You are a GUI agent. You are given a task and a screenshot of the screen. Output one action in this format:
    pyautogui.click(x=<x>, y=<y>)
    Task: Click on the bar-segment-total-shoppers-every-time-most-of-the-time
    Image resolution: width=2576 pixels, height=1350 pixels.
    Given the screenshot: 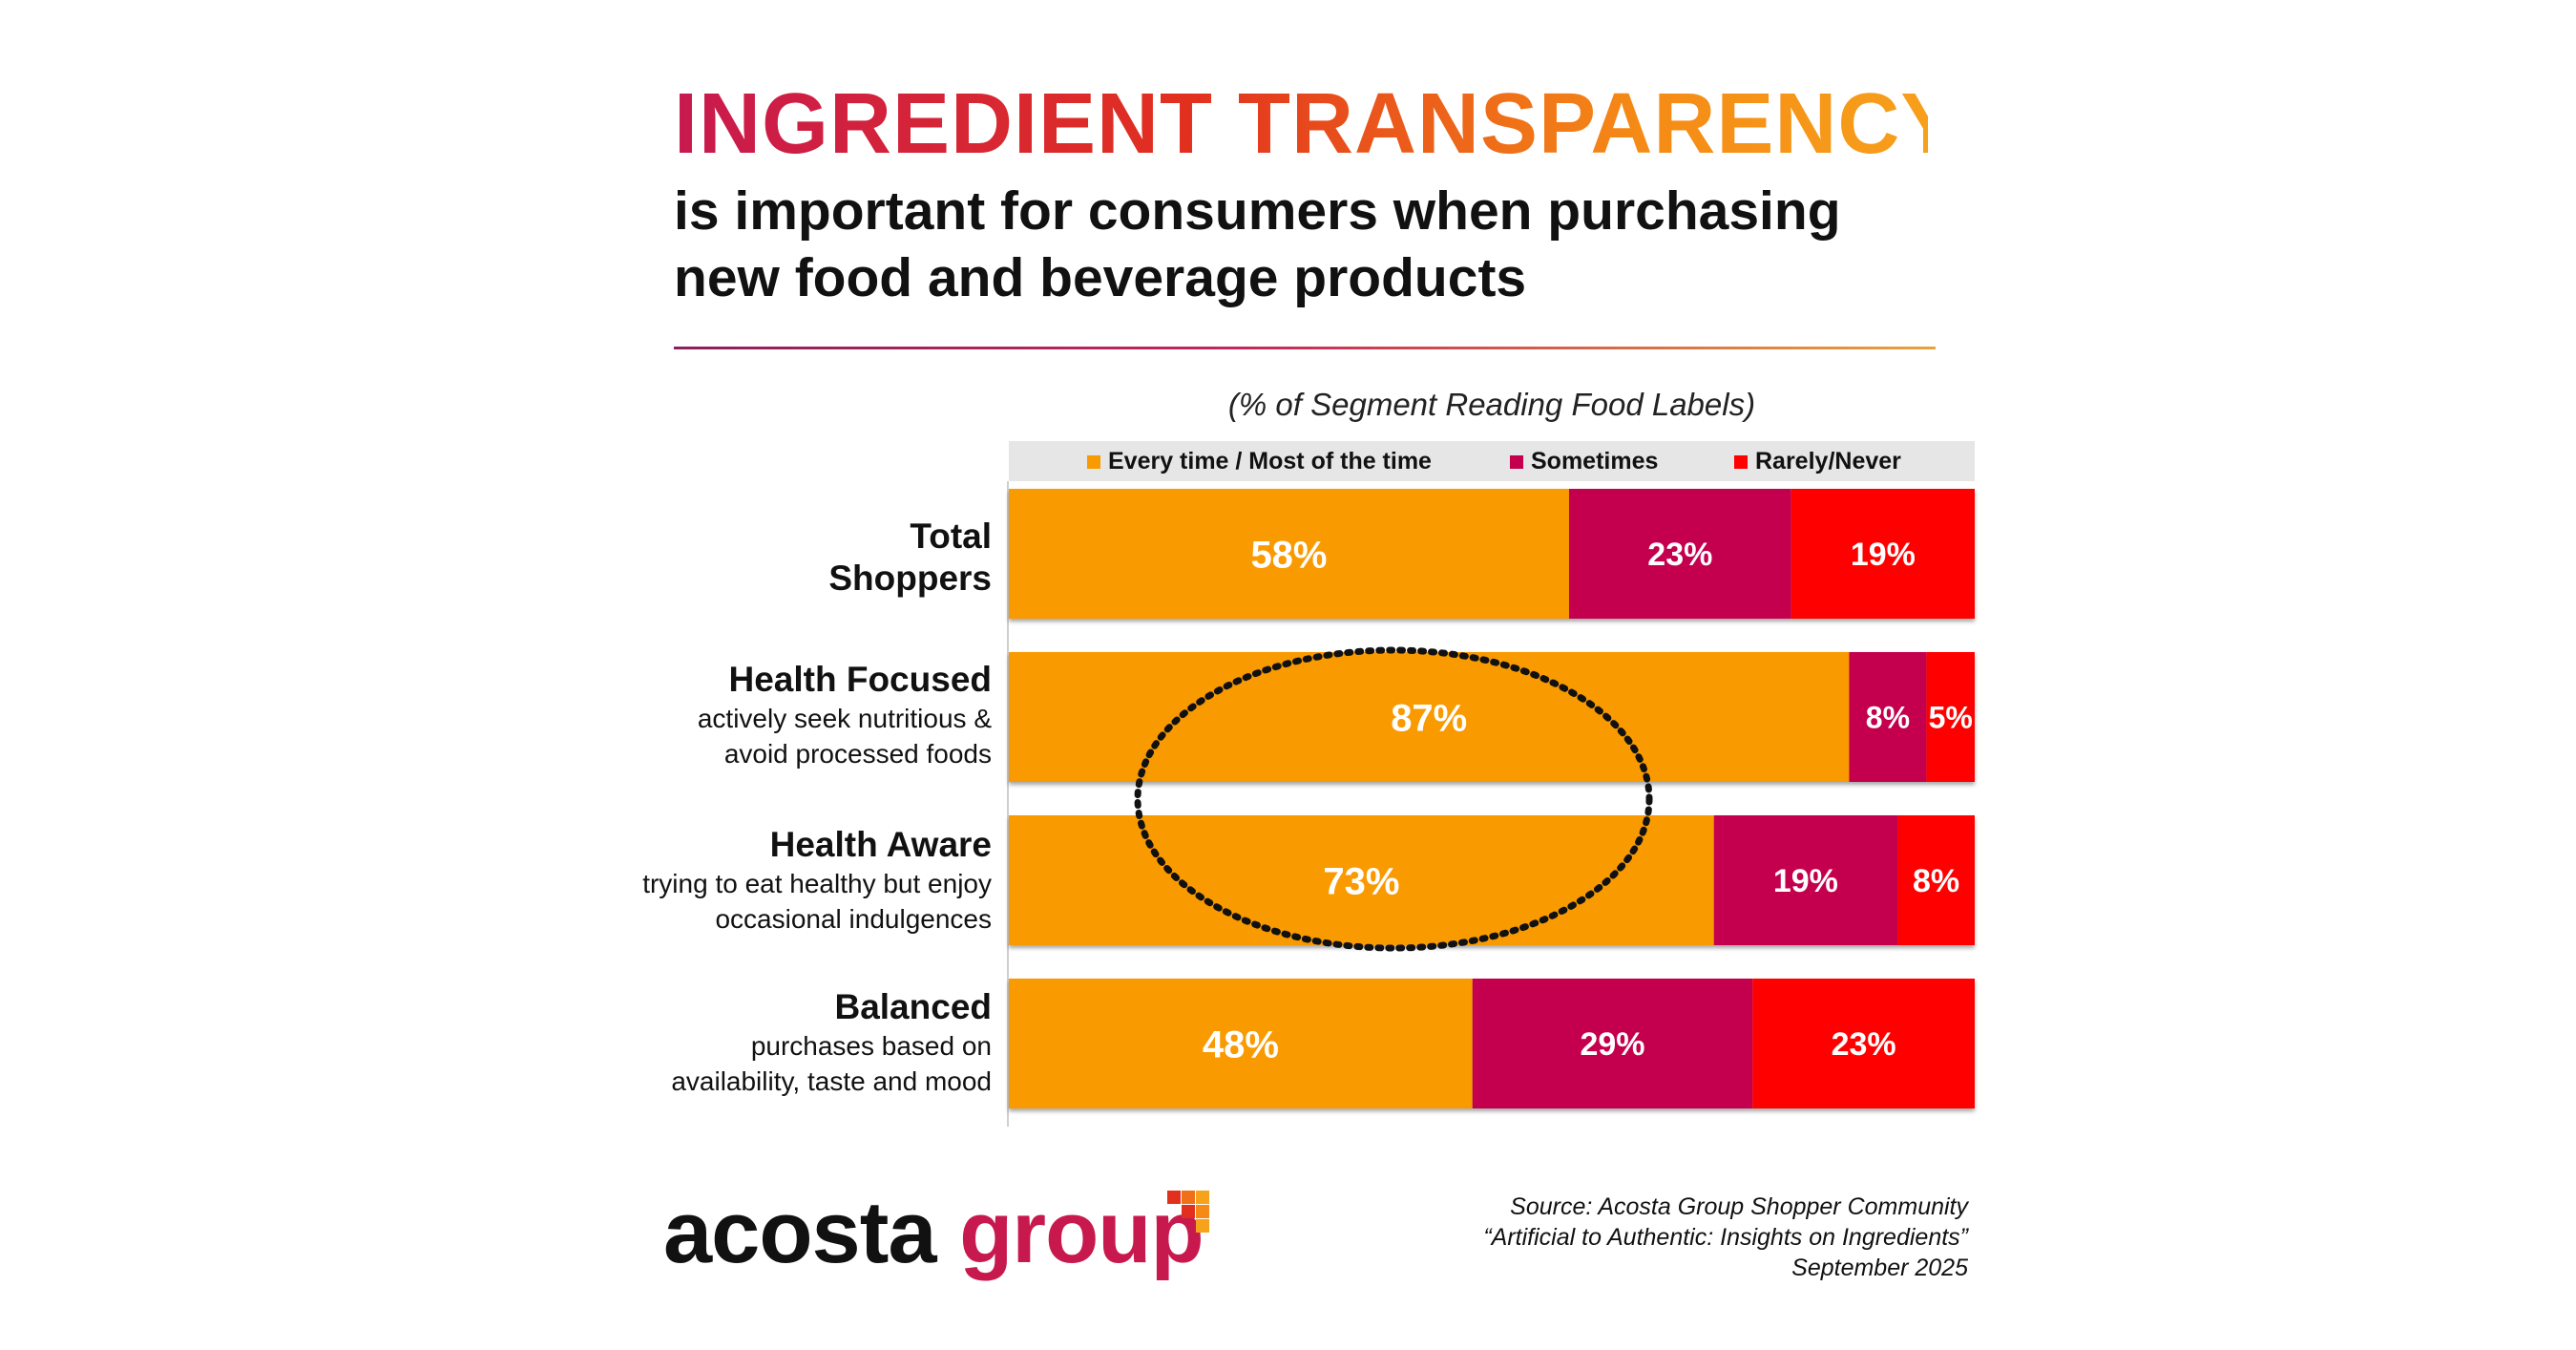 What is the action you would take?
    pyautogui.click(x=1289, y=554)
    